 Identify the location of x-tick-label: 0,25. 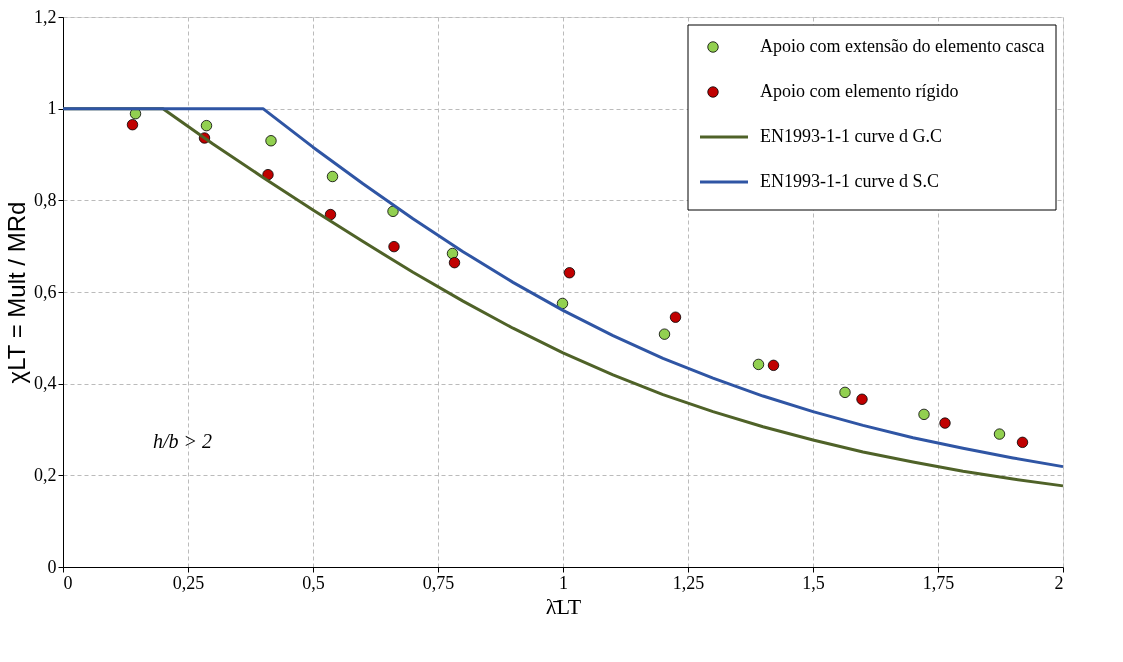
(188, 582).